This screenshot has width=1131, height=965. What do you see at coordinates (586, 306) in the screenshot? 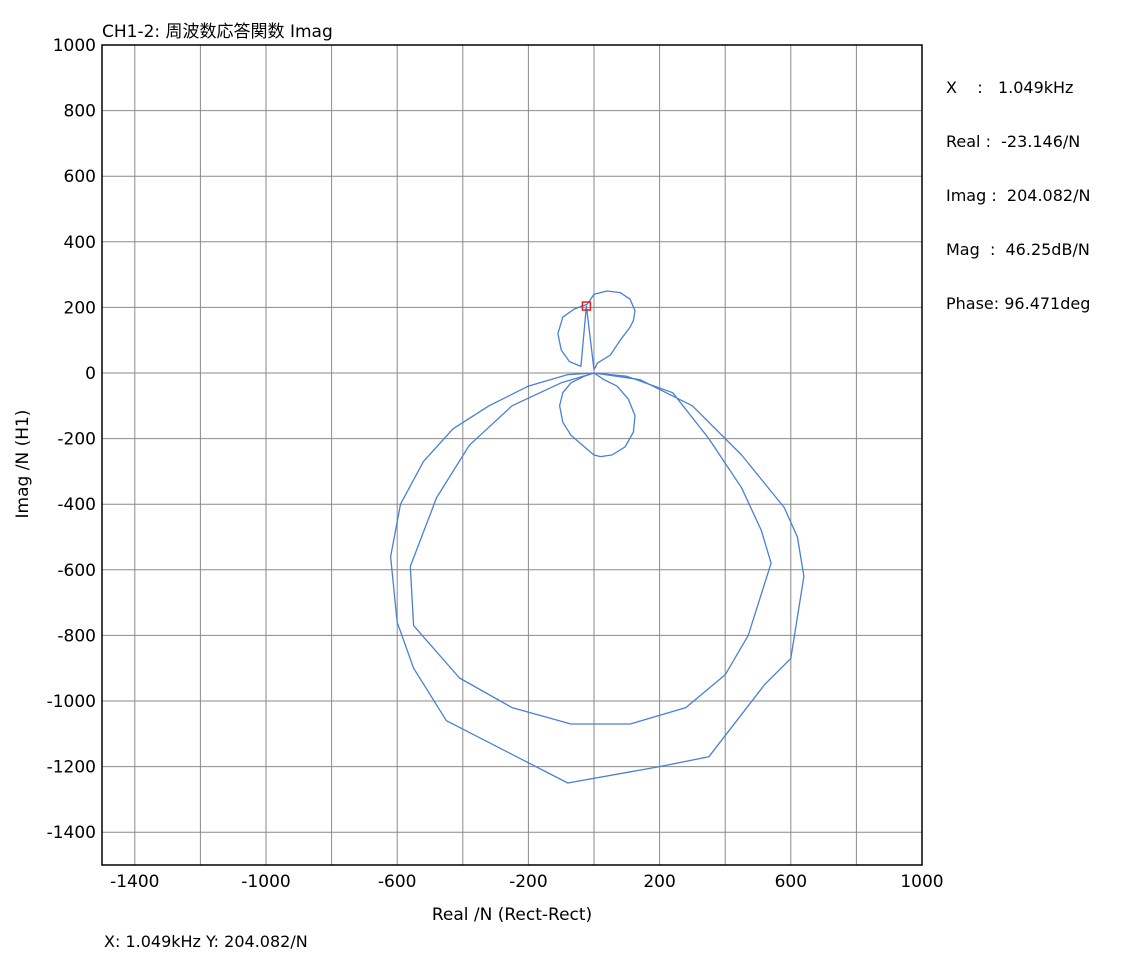
I see `cursor-marker` at bounding box center [586, 306].